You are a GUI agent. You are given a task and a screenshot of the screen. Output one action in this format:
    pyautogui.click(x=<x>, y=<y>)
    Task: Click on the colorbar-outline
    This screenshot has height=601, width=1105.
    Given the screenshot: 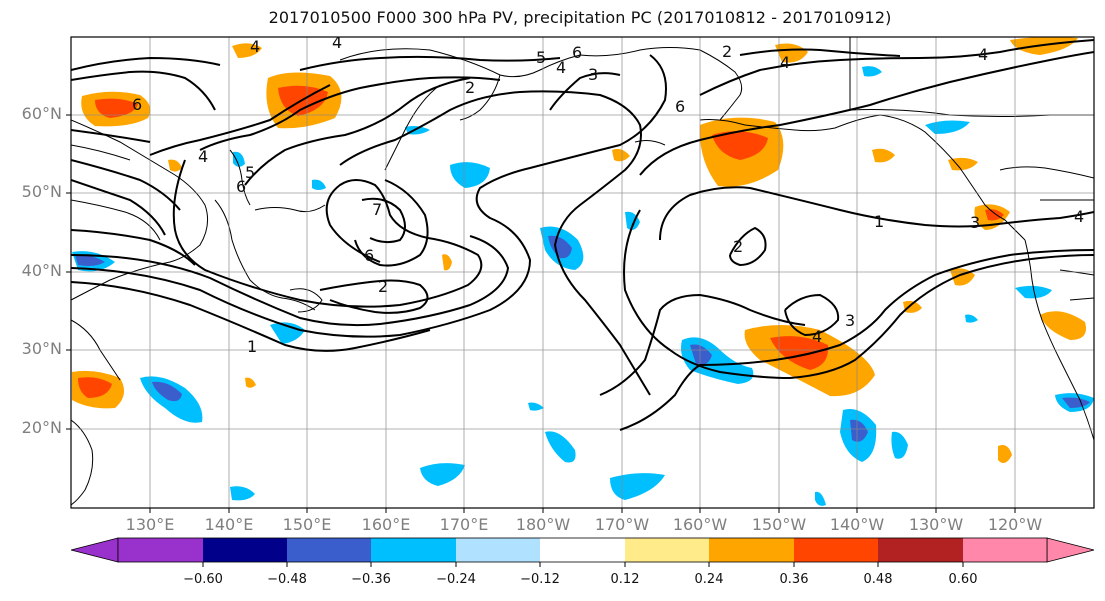 What is the action you would take?
    pyautogui.click(x=582, y=550)
    